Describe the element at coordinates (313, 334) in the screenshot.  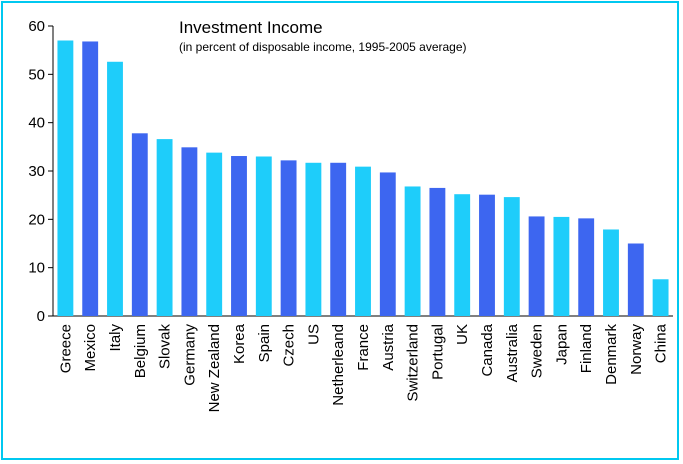
I see `x-tick-label: US` at that location.